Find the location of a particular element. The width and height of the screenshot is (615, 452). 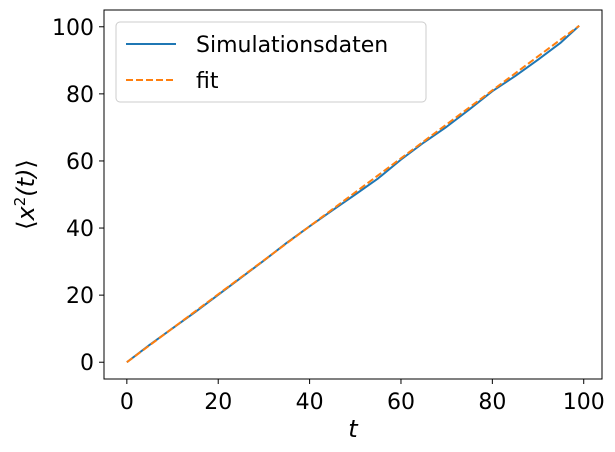

y-axis-label: ⟨x2(t)⟩ is located at coordinates (25, 194).